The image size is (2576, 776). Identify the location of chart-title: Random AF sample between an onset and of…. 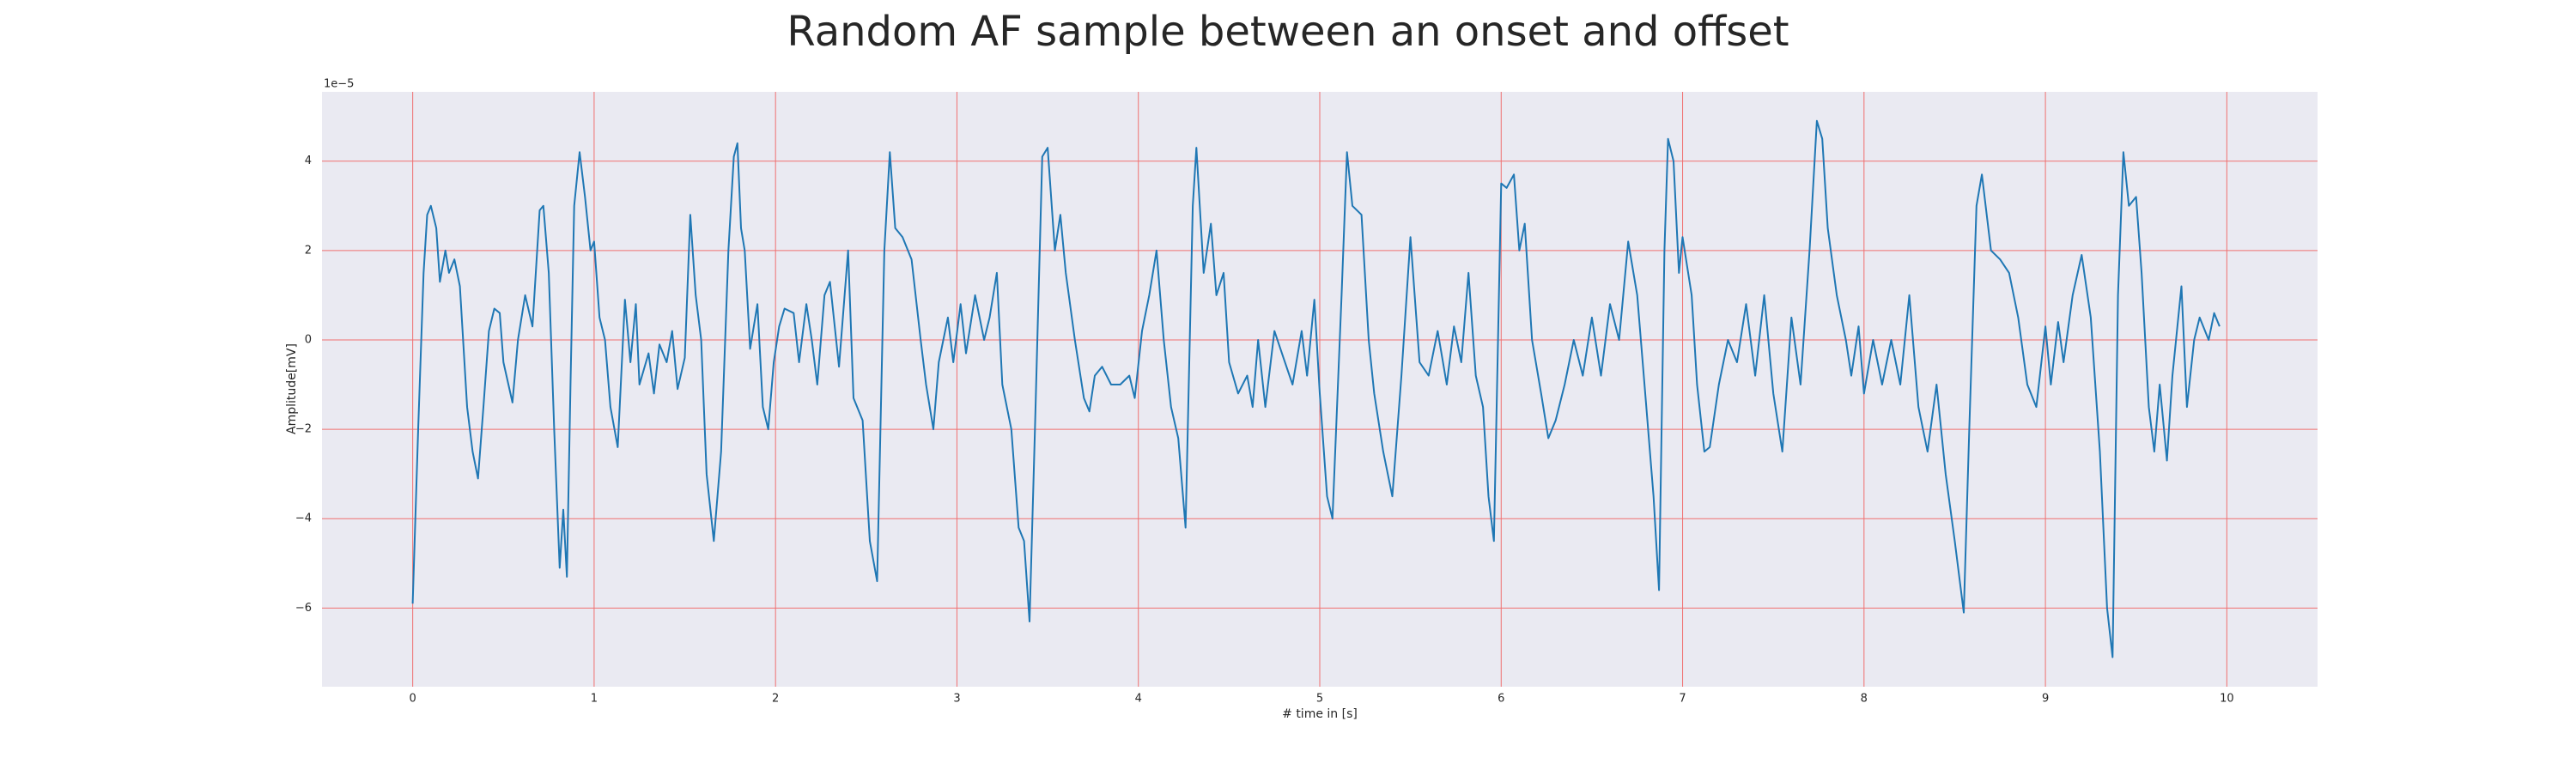
(1288, 32).